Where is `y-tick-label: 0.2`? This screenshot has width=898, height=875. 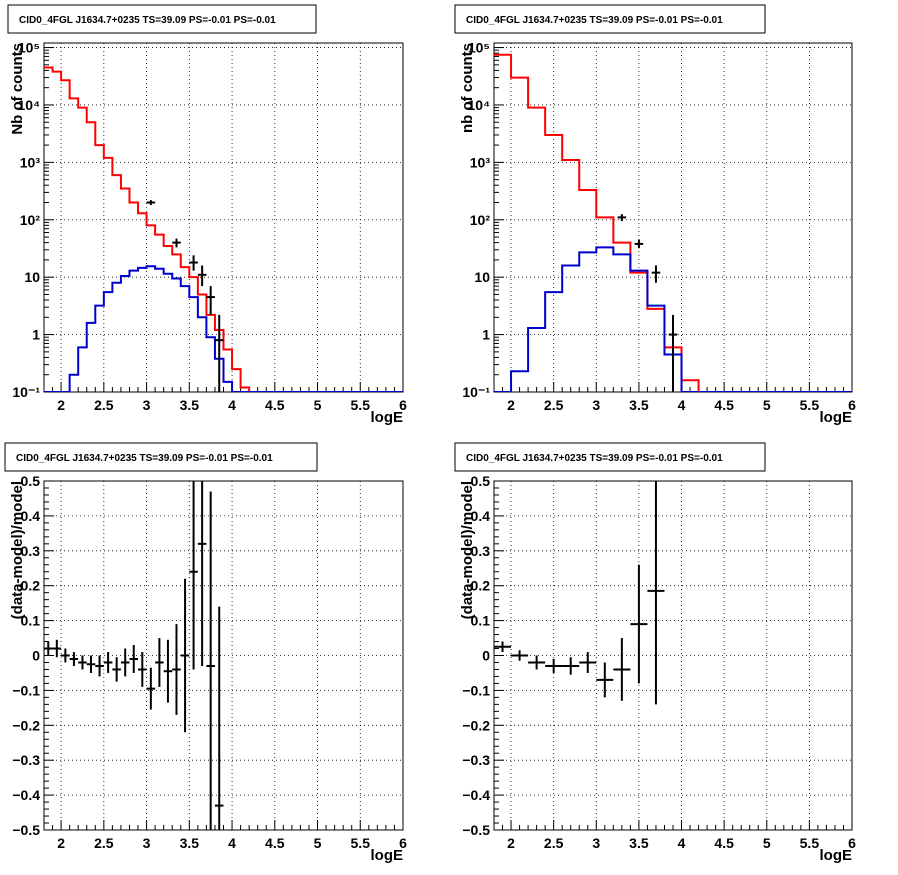
y-tick-label: 0.2 is located at coordinates (31, 586).